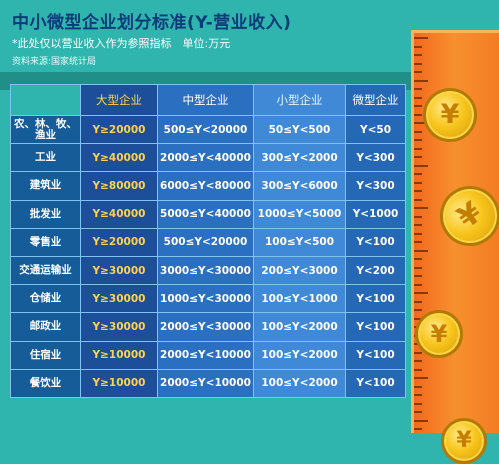 The image size is (499, 464). I want to click on page-title: 中小微型企业划分标准(Y-营业收入), so click(152, 23).